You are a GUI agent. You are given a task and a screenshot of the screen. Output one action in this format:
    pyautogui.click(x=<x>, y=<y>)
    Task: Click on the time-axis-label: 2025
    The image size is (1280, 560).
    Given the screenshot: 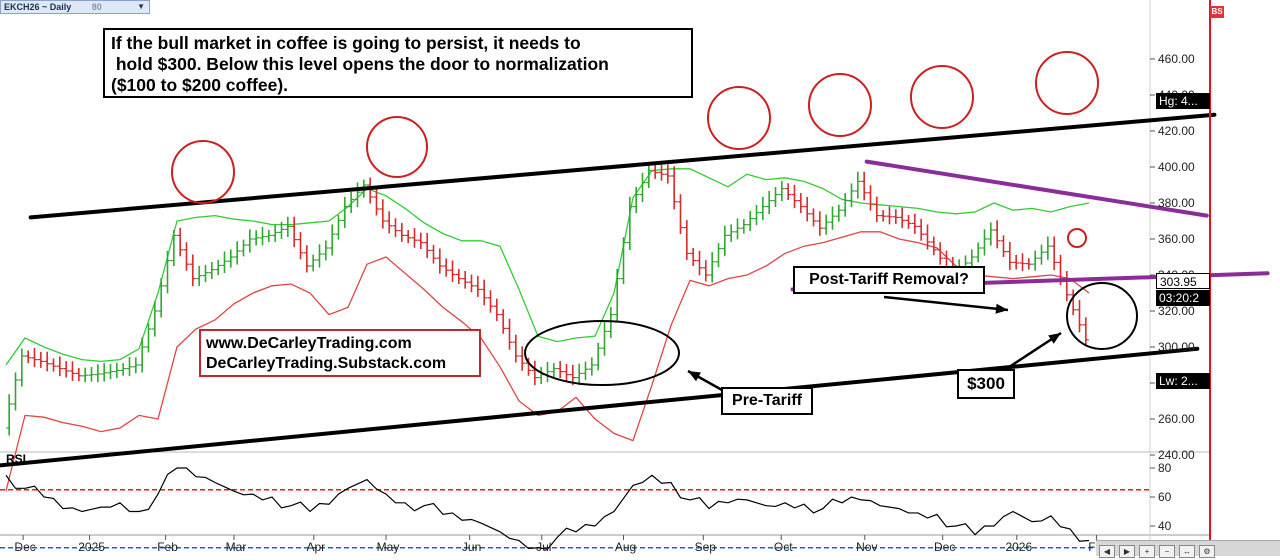 What is the action you would take?
    pyautogui.click(x=91, y=547)
    